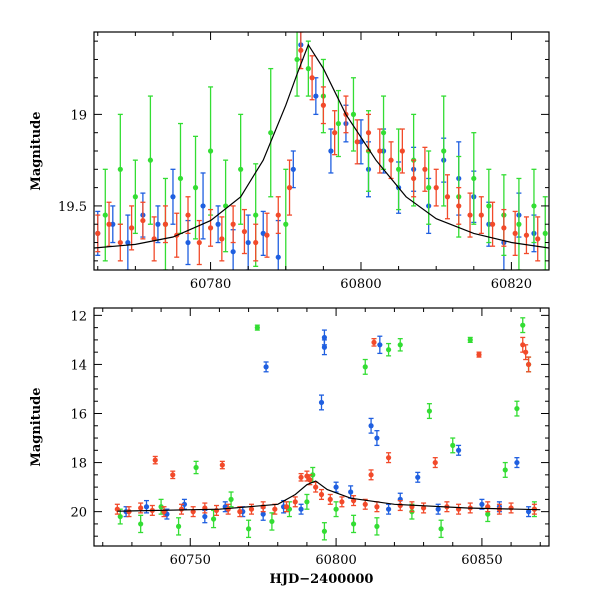 Image resolution: width=600 pixels, height=600 pixels. Describe the element at coordinates (36, 426) in the screenshot. I see `bottom-y-axis-title: Magnitude` at that location.